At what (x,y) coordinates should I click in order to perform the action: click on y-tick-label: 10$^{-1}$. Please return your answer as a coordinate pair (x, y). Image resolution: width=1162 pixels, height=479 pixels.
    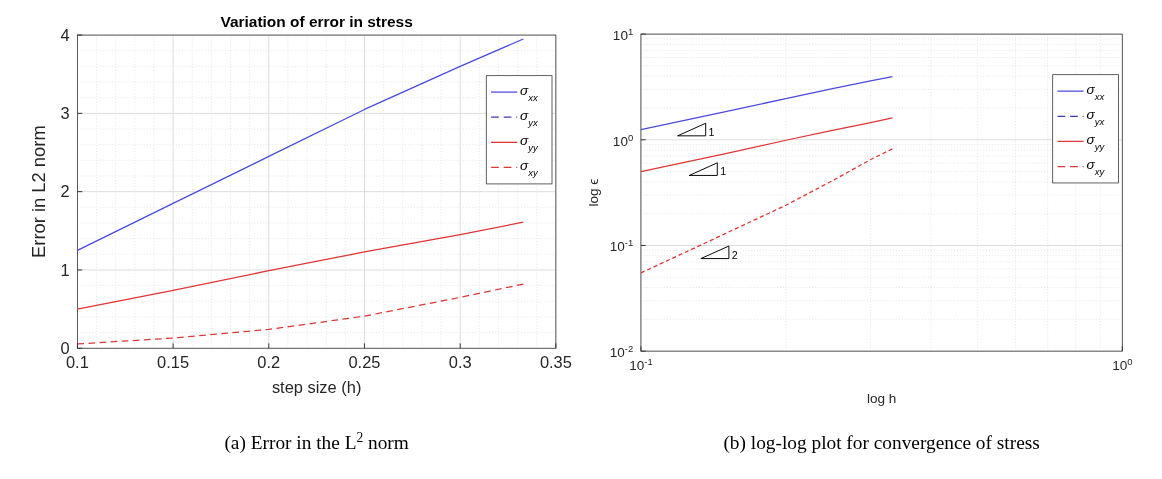
    Looking at the image, I should click on (621, 245).